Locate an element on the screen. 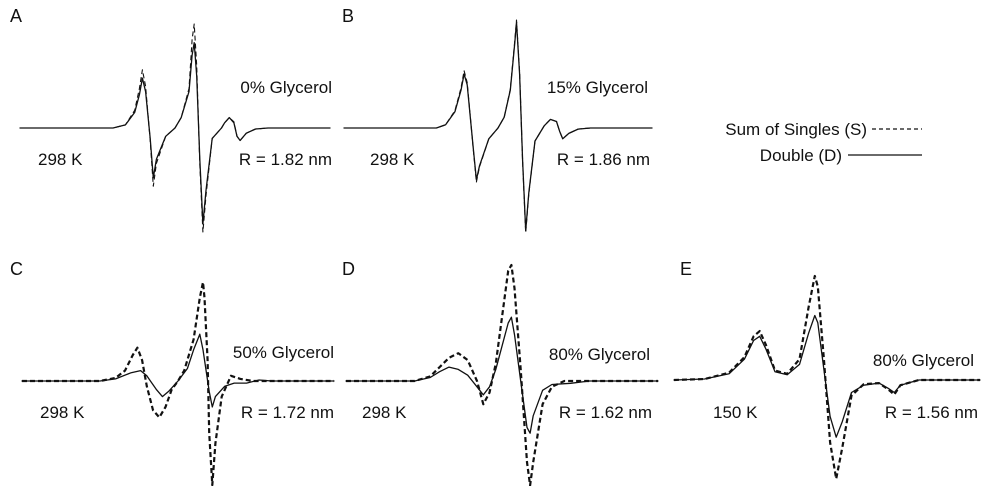 The image size is (982, 486). panel-a-double-line is located at coordinates (175, 133).